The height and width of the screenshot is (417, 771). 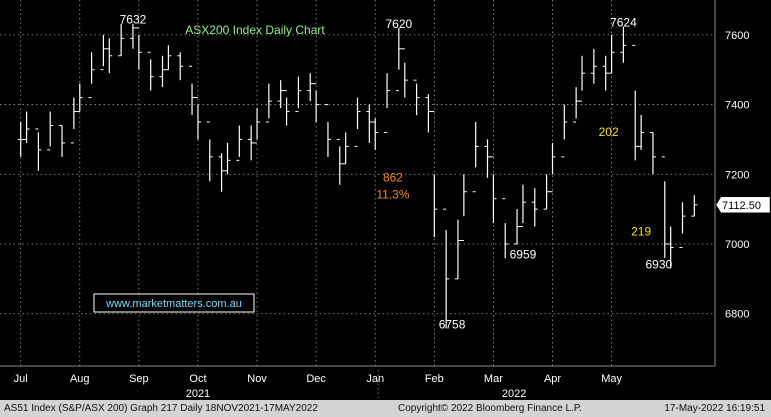 I want to click on annotation-fall-percent: 11.3%, so click(x=392, y=195).